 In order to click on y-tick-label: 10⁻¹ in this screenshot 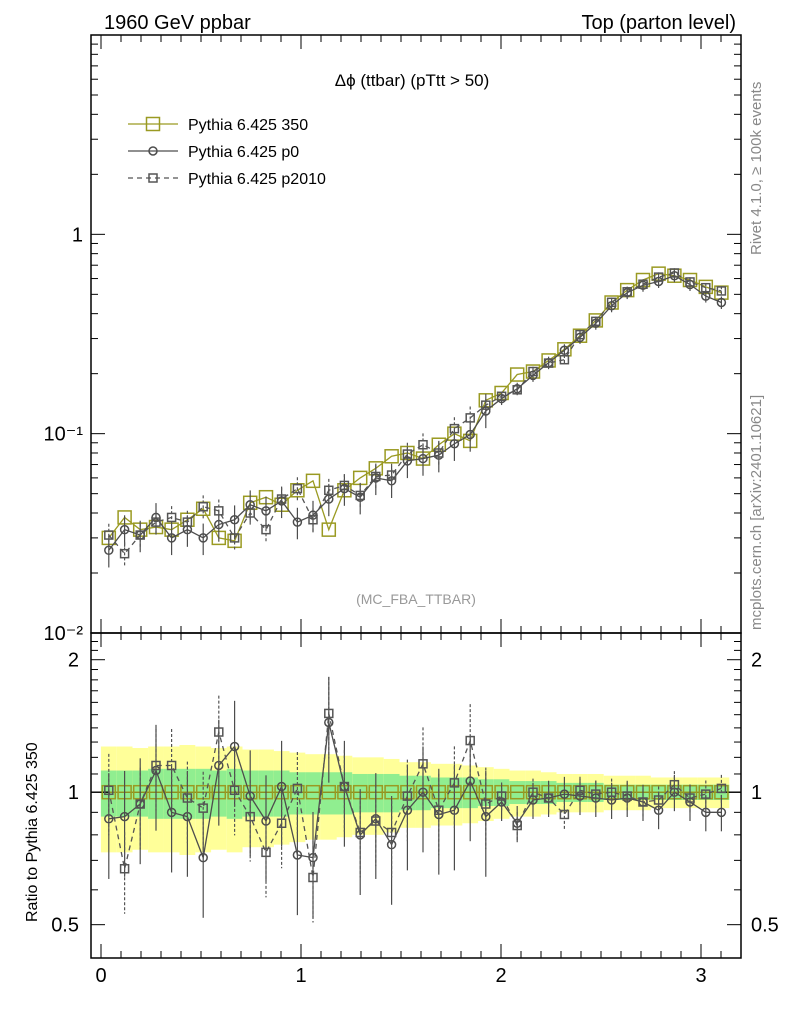, I will do `click(64, 435)`.